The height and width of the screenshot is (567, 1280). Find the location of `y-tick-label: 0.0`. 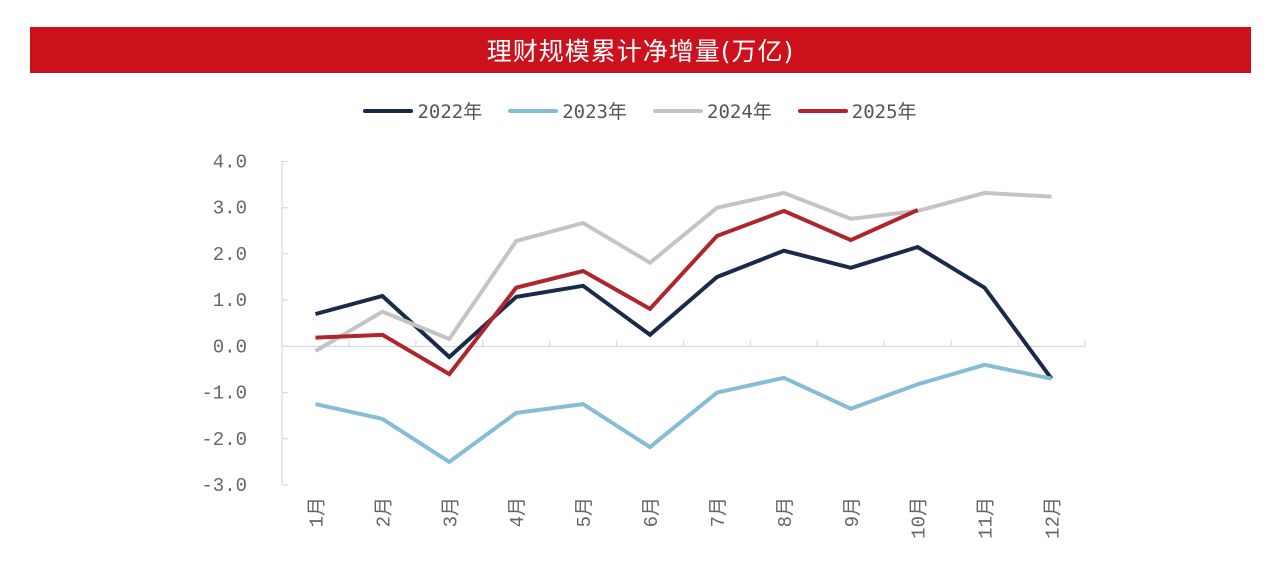

y-tick-label: 0.0 is located at coordinates (230, 347).